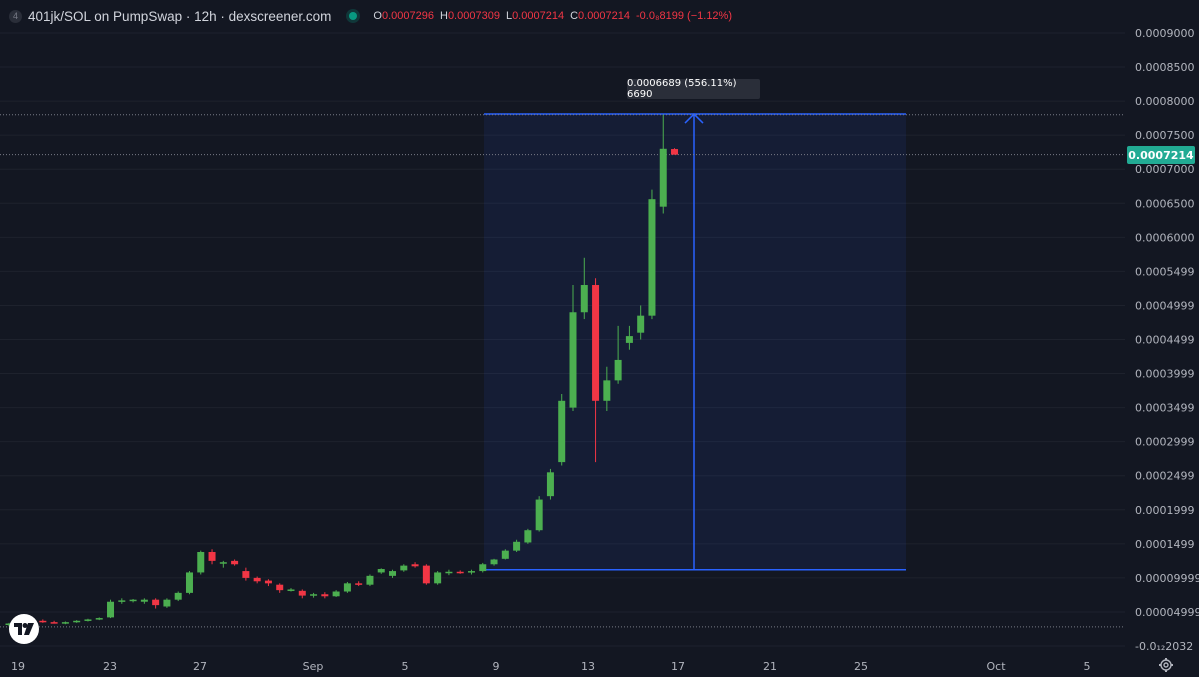 This screenshot has height=677, width=1199. I want to click on time-axis: 19 23 27 Sep 5 9 13 17 21 25 Oct 5, so click(551, 666).